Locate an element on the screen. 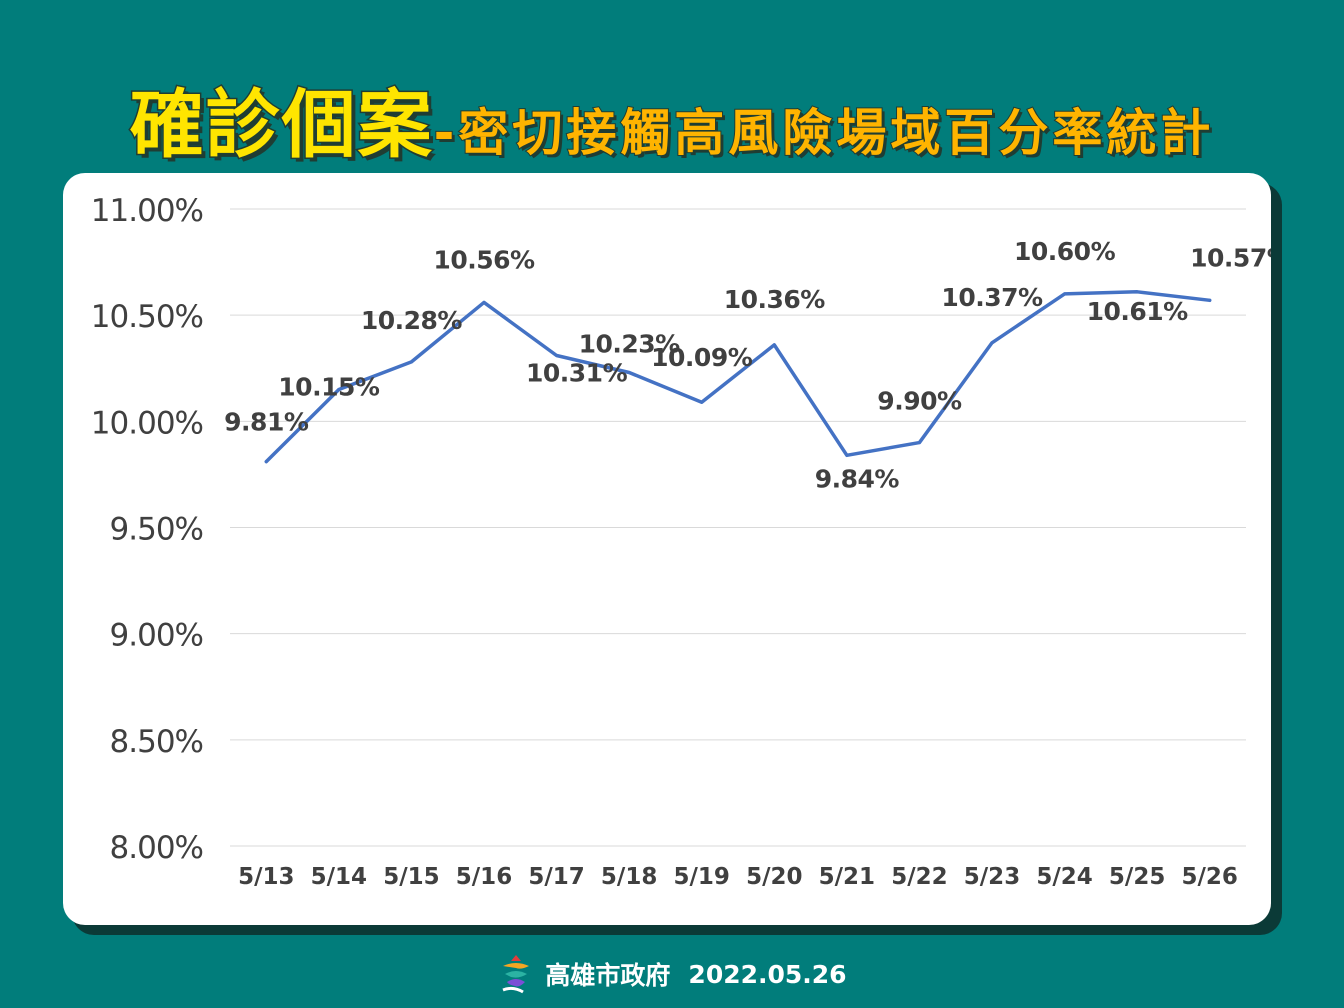 The width and height of the screenshot is (1344, 1008). x-tick-label: 5/21 is located at coordinates (847, 877).